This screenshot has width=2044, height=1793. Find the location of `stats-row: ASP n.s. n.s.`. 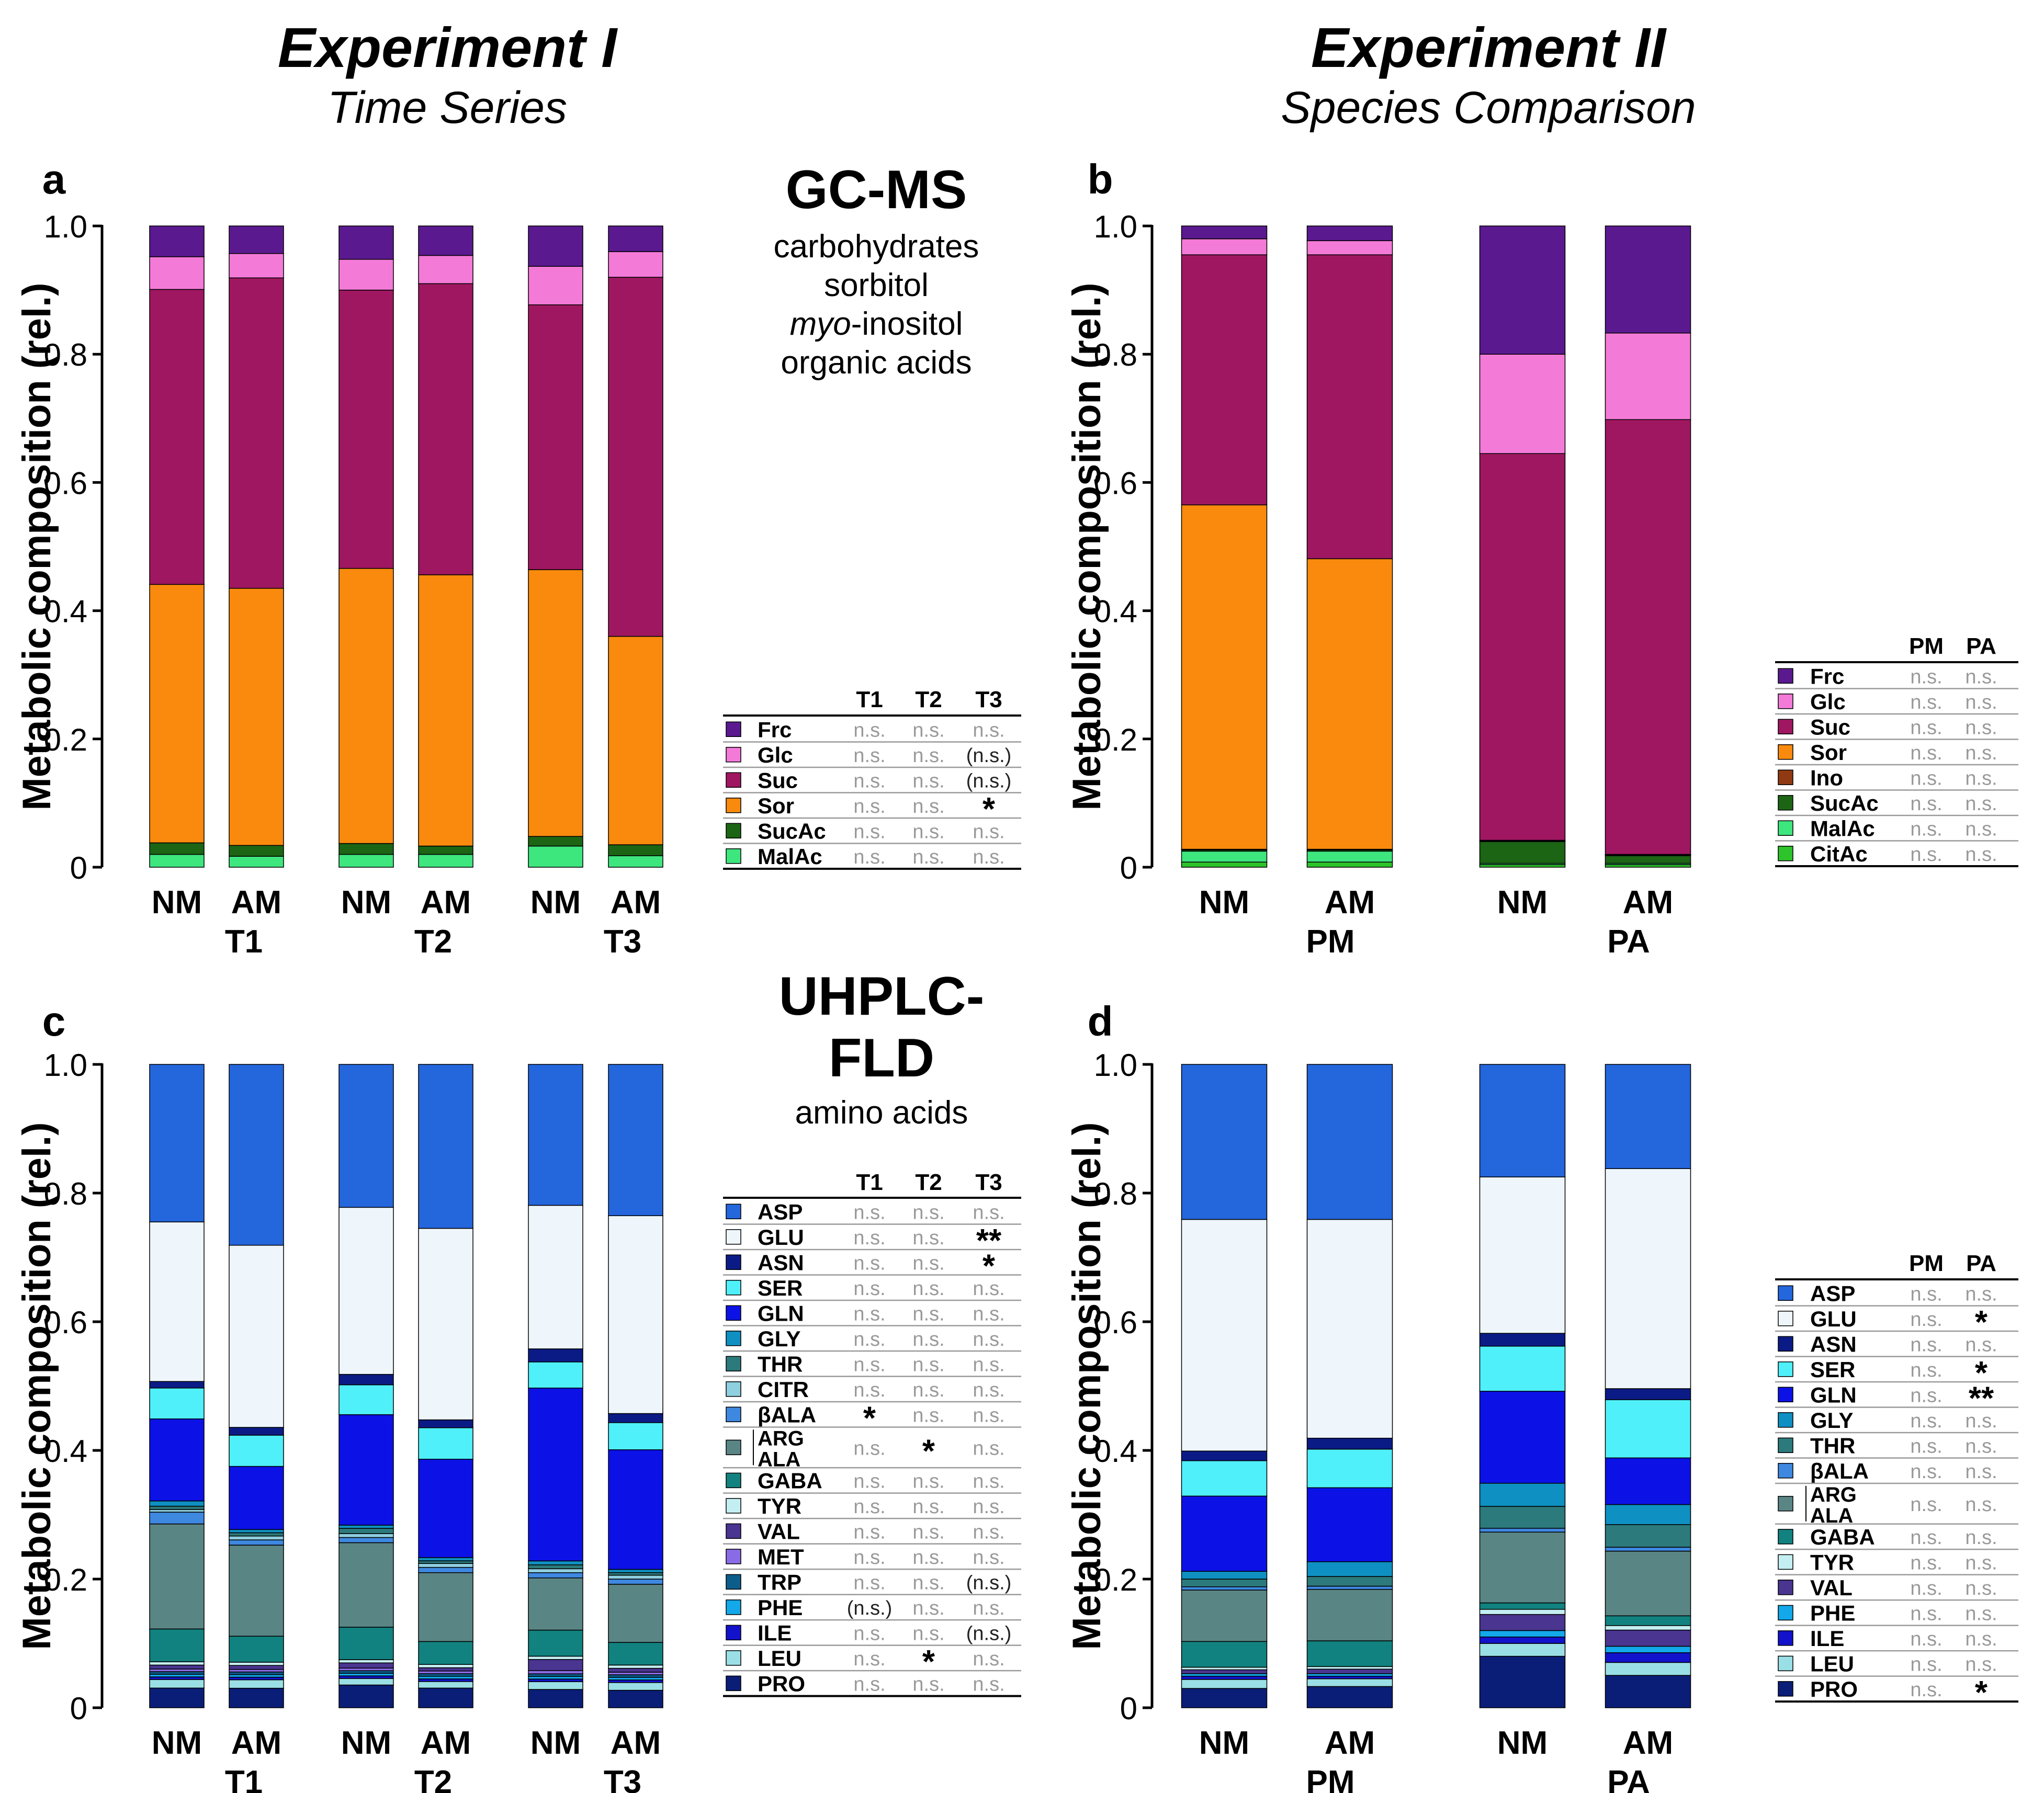

stats-row: ASP n.s. n.s. is located at coordinates (1887, 1294).